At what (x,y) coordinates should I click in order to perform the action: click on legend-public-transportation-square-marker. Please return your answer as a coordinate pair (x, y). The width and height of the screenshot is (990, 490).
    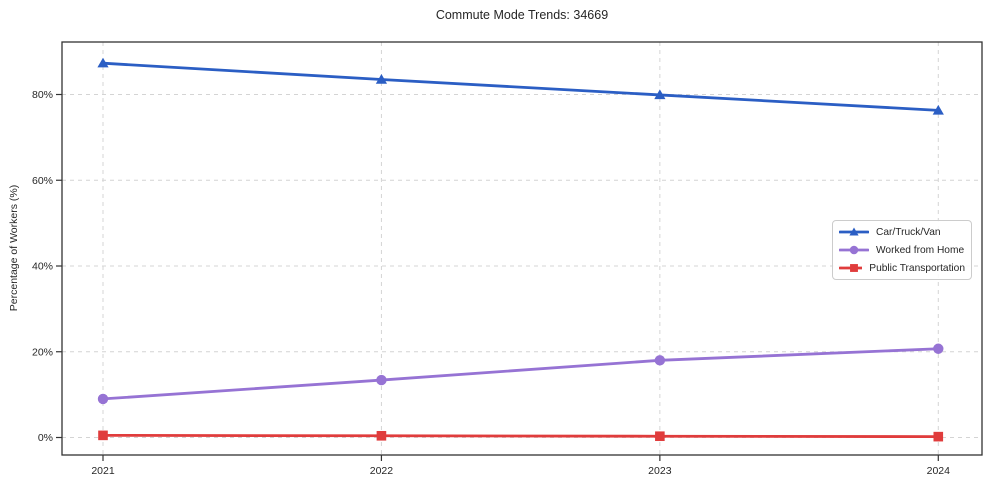
    Looking at the image, I should click on (854, 268).